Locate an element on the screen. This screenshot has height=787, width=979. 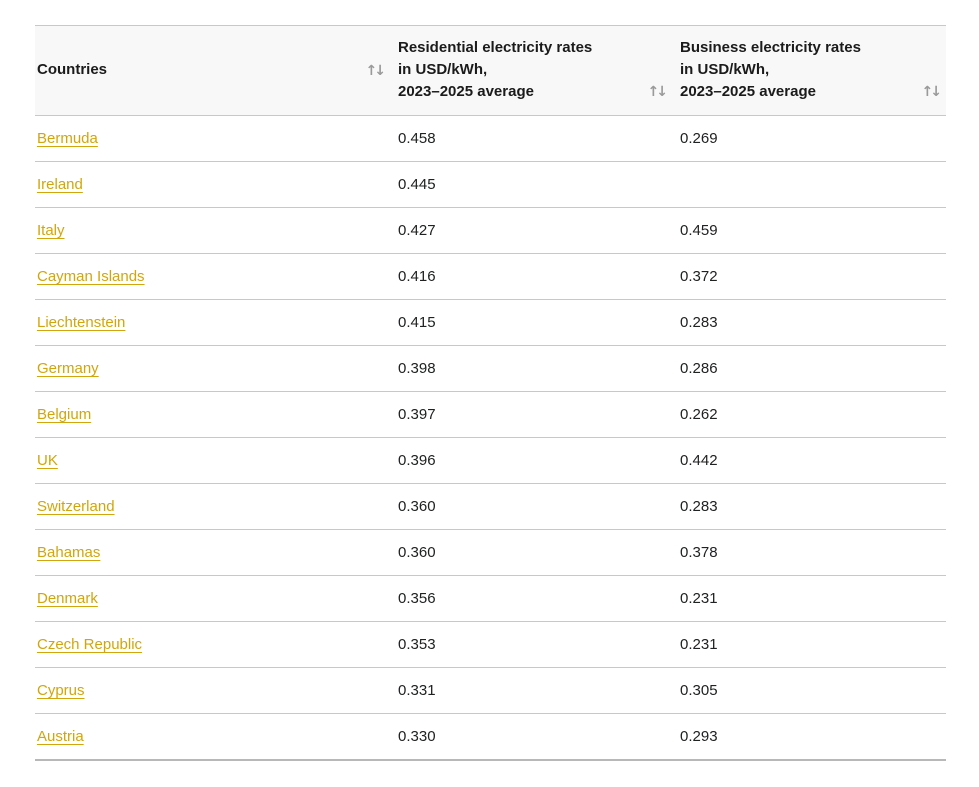
country-link: Cyprus is located at coordinates (61, 690).